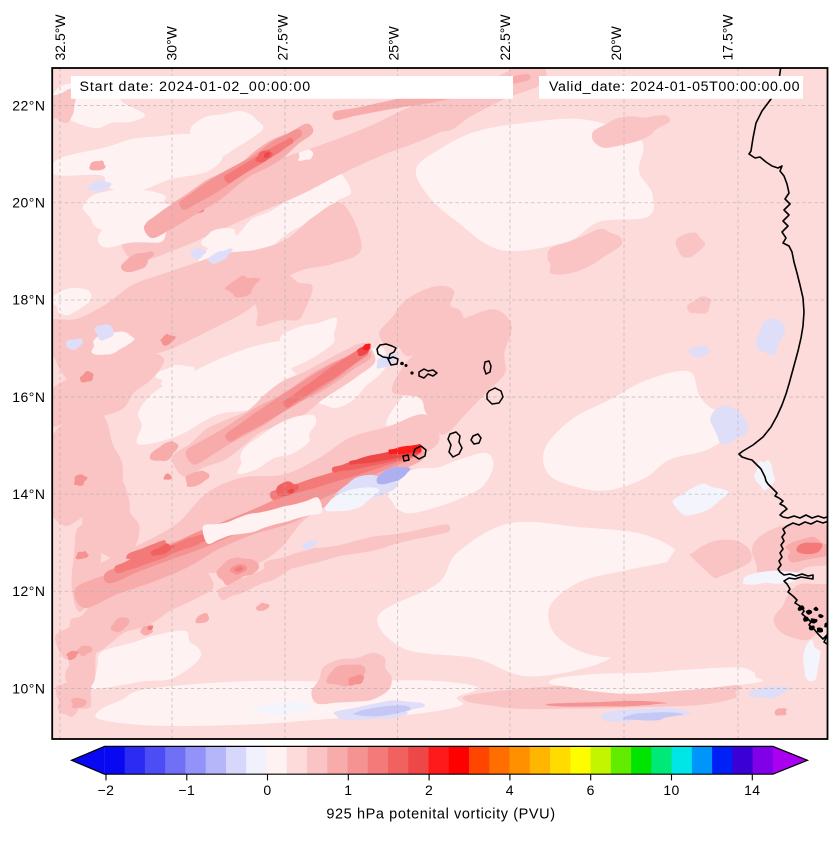  I want to click on svg-text: −1, so click(186, 790).